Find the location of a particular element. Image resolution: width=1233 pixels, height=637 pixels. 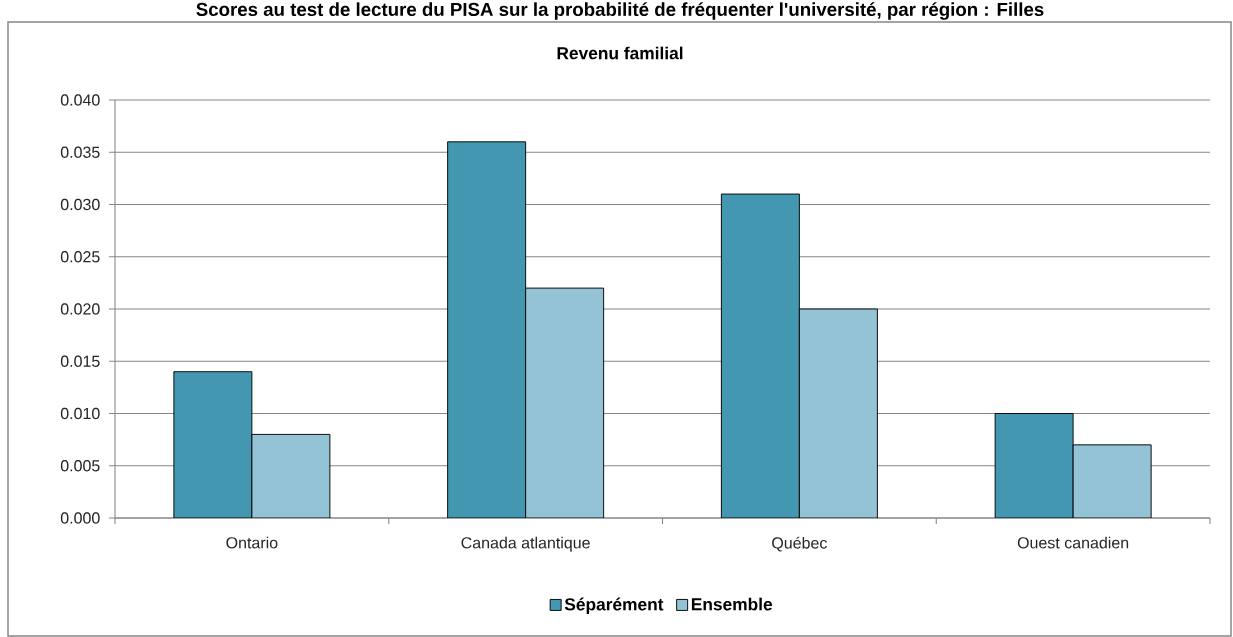

legend-label: Séparément is located at coordinates (614, 605).